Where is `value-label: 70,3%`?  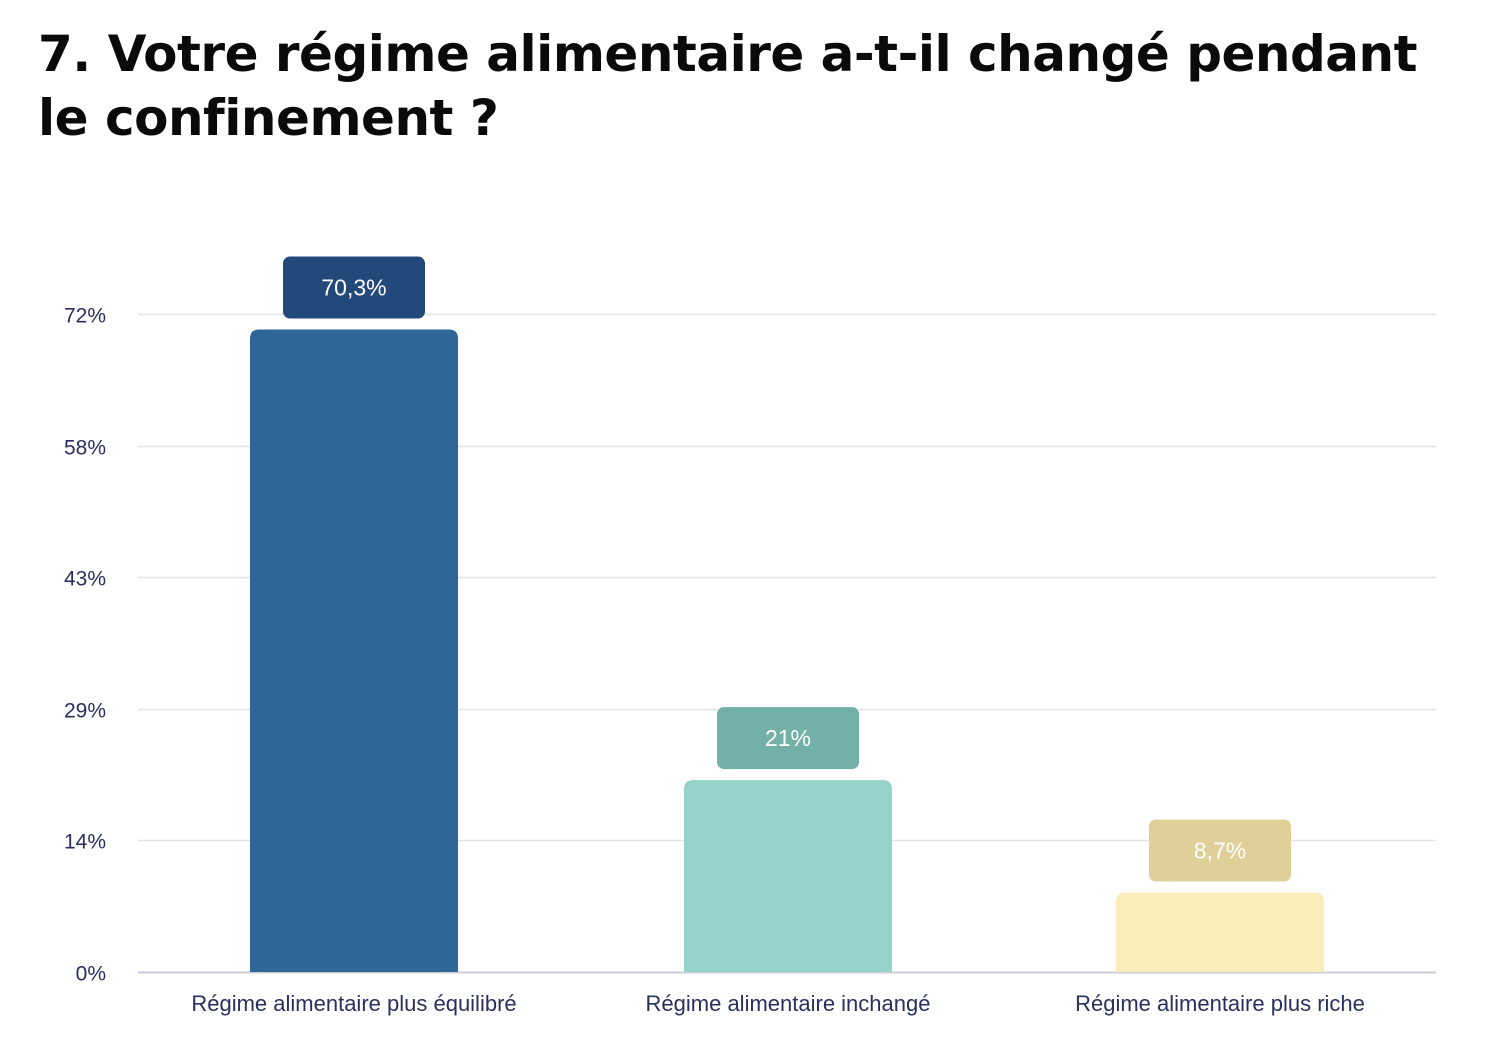
value-label: 70,3% is located at coordinates (353, 288).